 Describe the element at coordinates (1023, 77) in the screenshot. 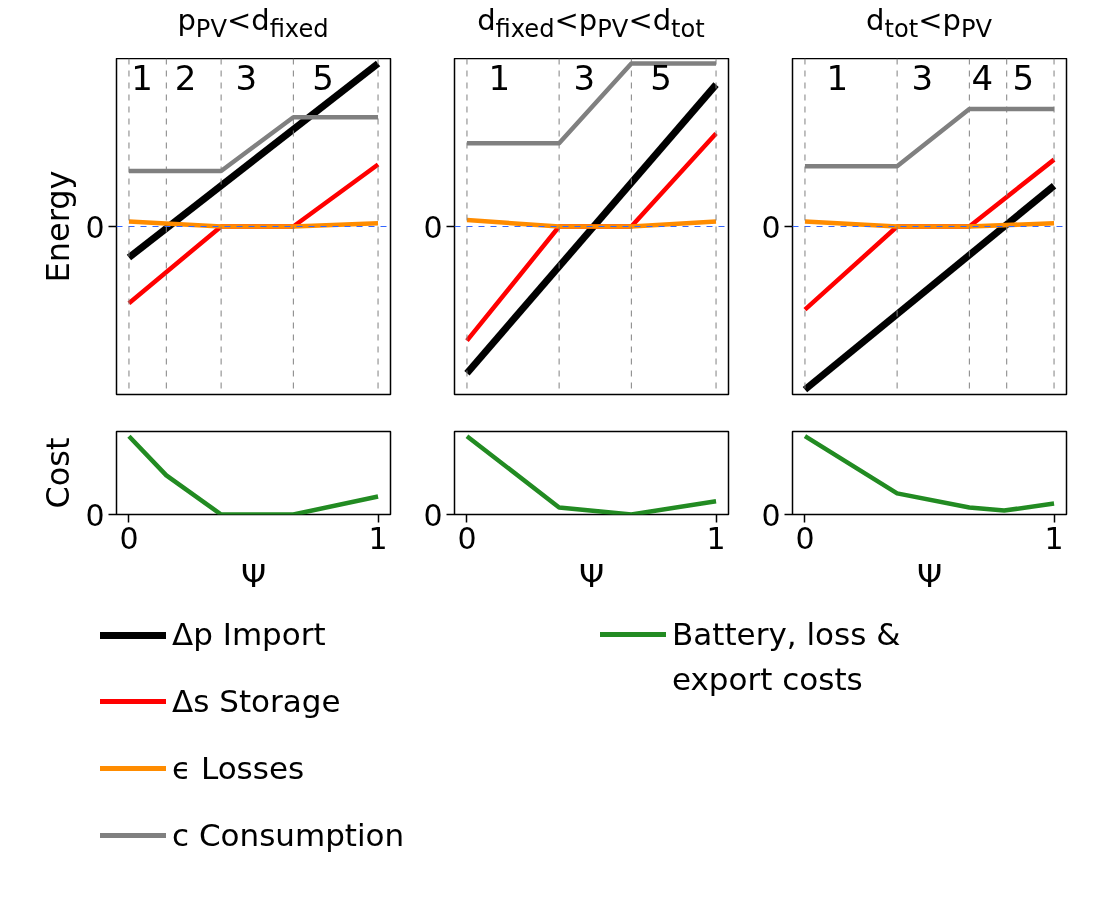

I see `text: 5` at that location.